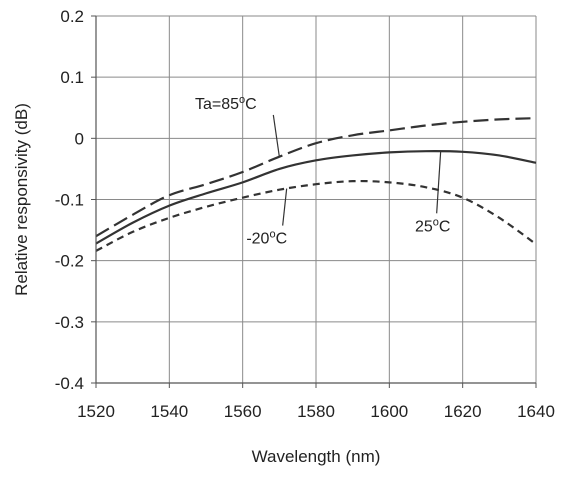 Image resolution: width=569 pixels, height=477 pixels. I want to click on x-tick-label: 1520, so click(96, 411).